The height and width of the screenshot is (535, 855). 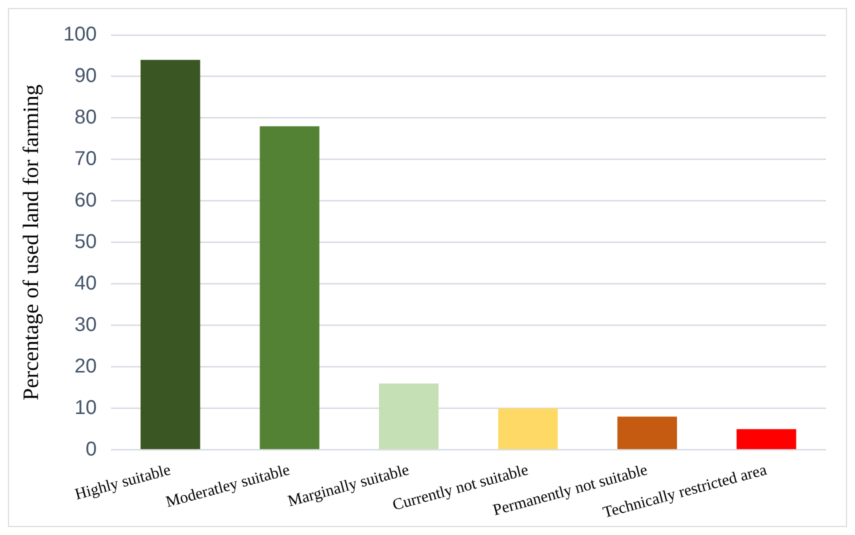 What do you see at coordinates (85, 283) in the screenshot?
I see `y-tick-label: 40` at bounding box center [85, 283].